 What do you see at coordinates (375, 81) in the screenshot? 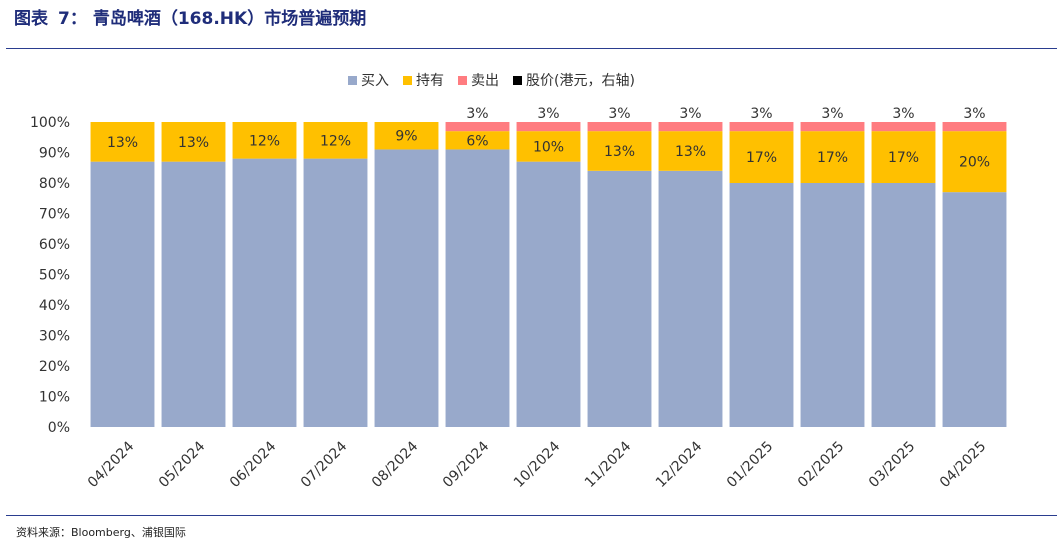
I see `legend-label: 买入` at bounding box center [375, 81].